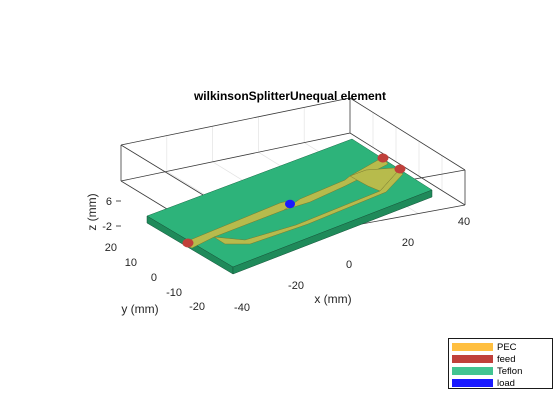 The width and height of the screenshot is (560, 420). What do you see at coordinates (510, 371) in the screenshot?
I see `legend-label-teflon: Teflon` at bounding box center [510, 371].